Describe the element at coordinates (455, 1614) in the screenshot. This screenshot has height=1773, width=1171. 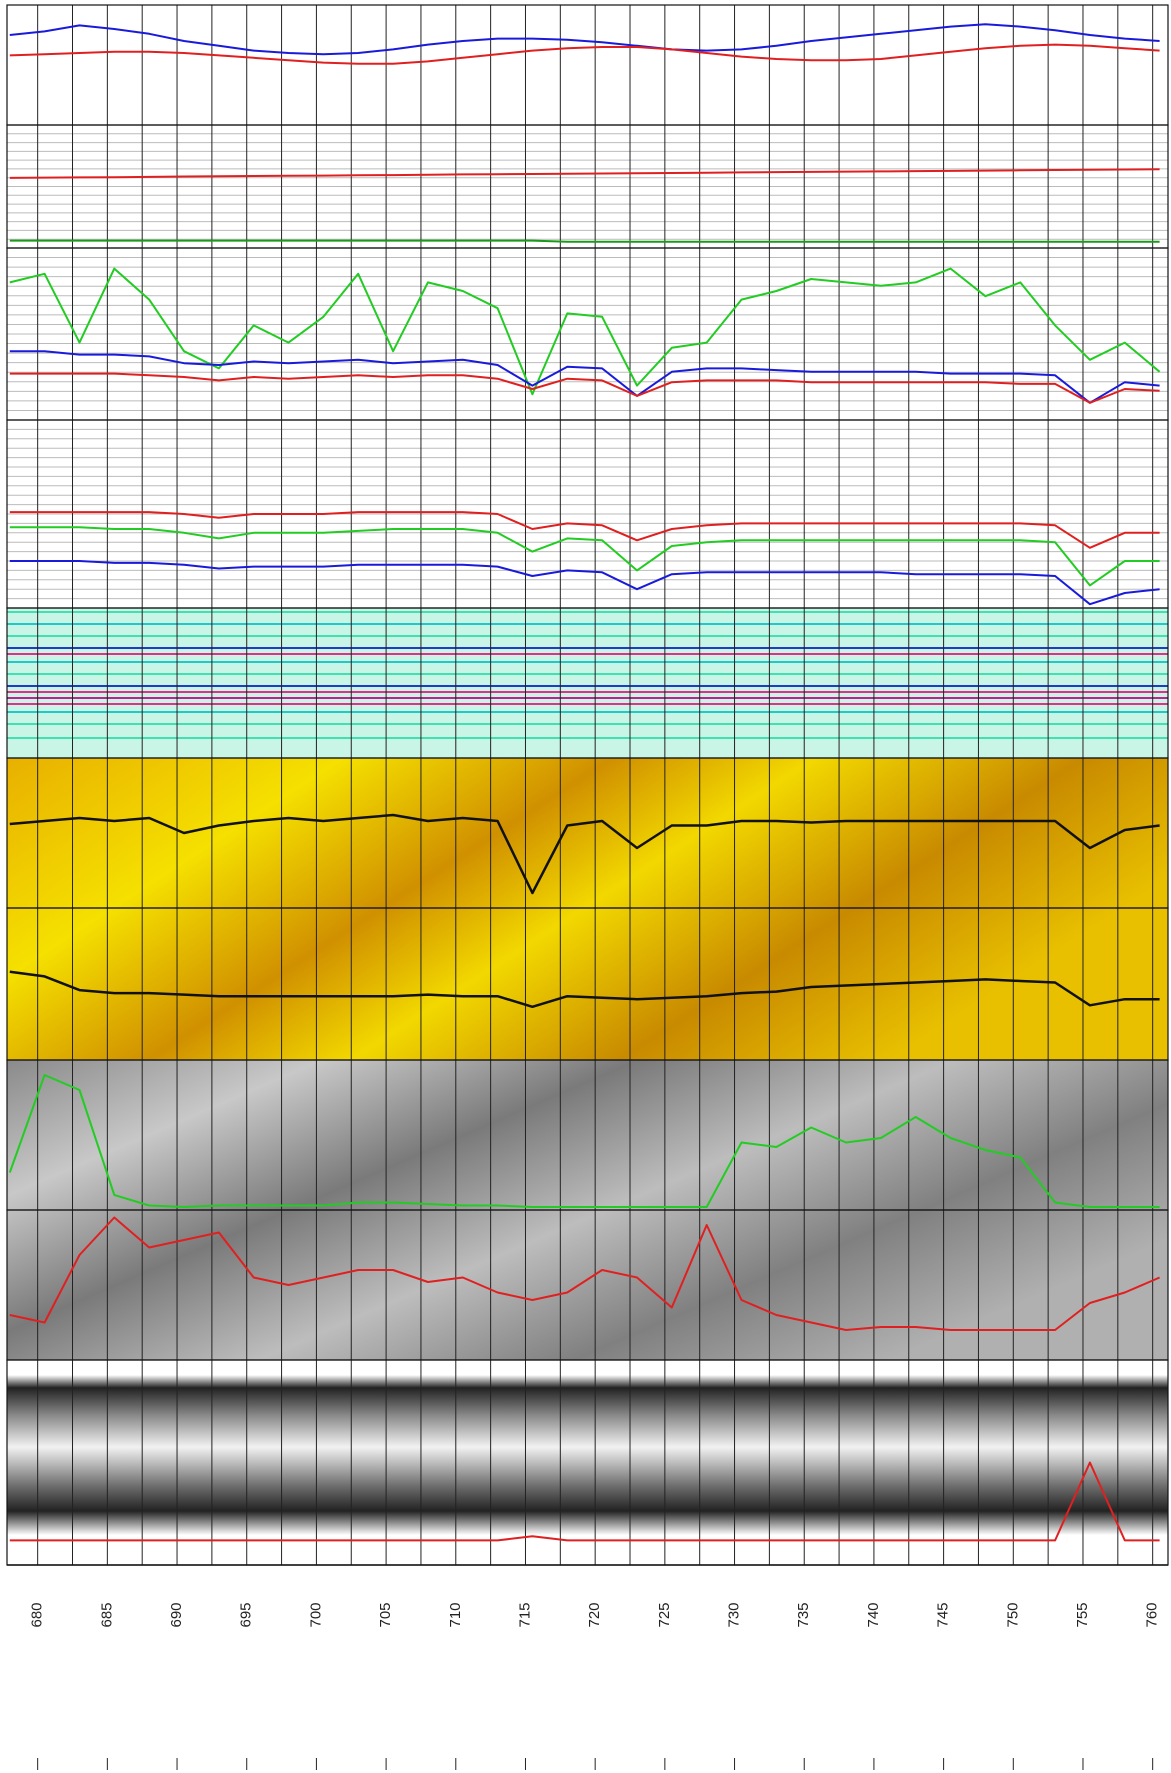
I see `x-tick-label: 710` at that location.